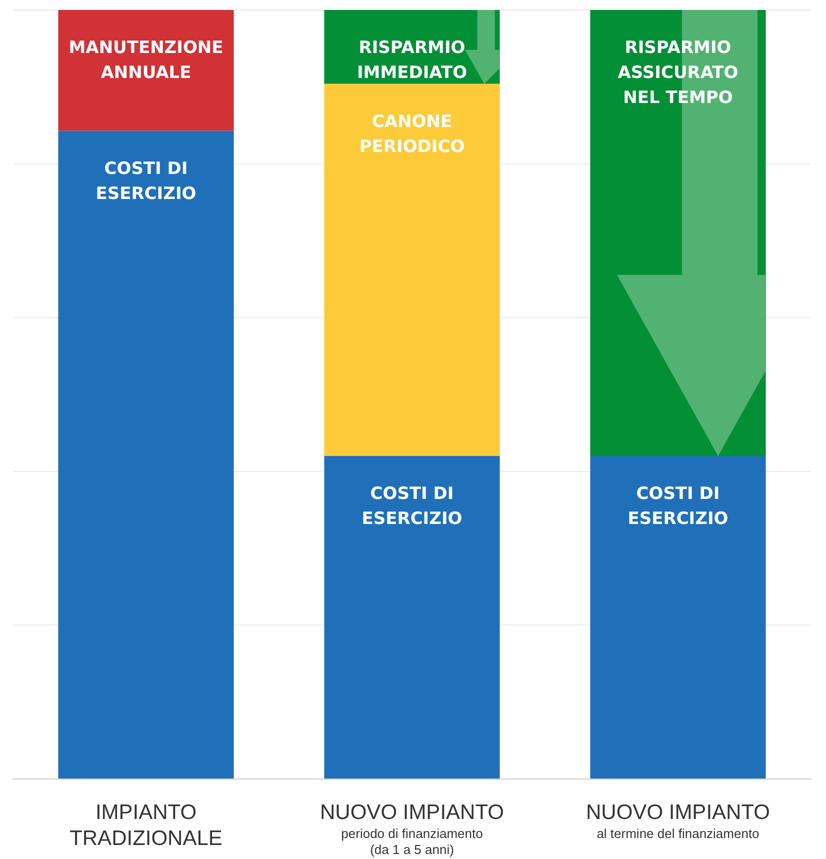 The height and width of the screenshot is (859, 826). I want to click on series-label: CANONE PERIODICO, so click(412, 134).